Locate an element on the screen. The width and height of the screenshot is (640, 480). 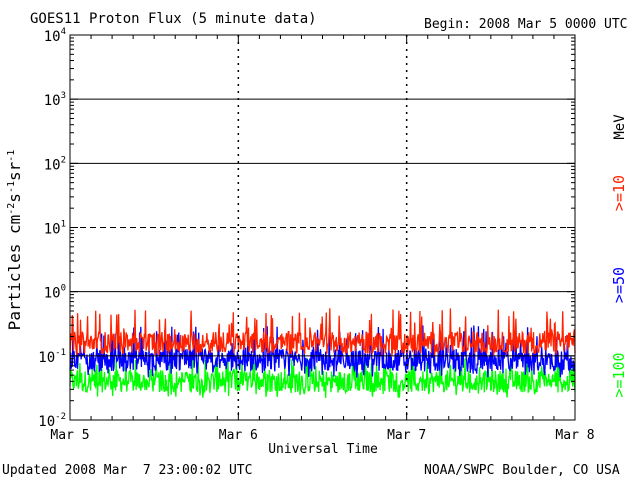
legend-series-10: >=10 is located at coordinates (619, 193).